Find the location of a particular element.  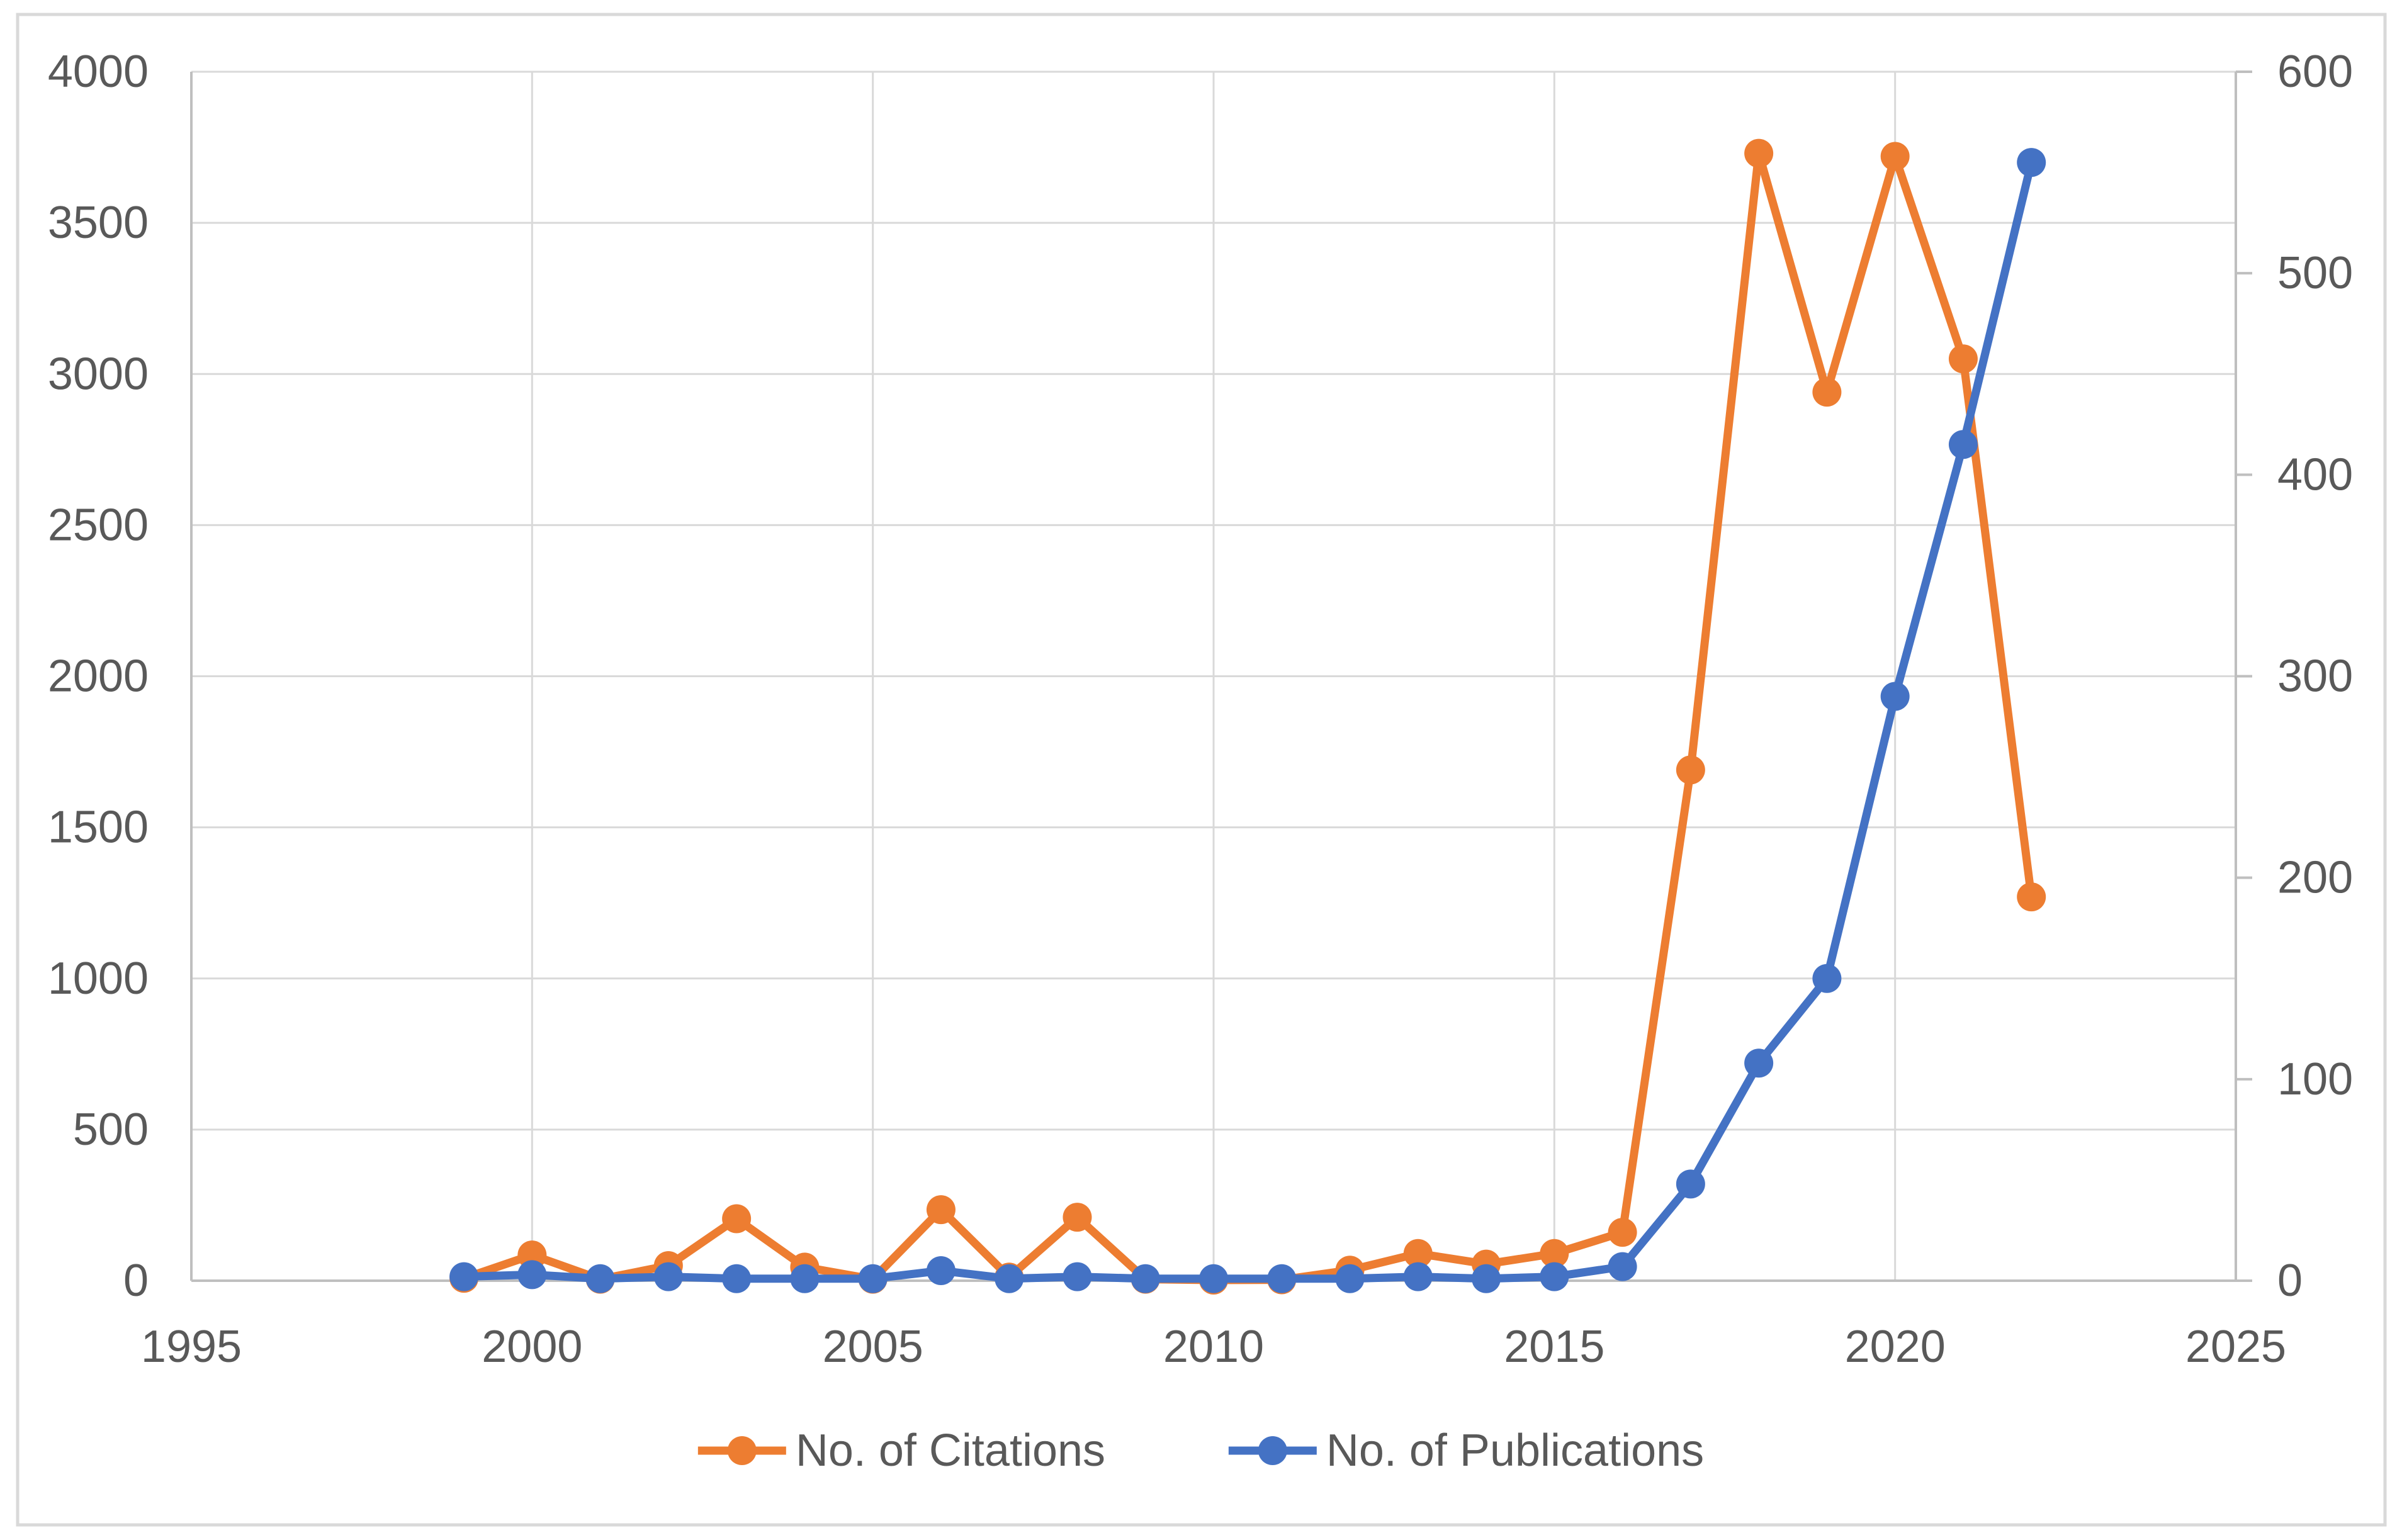

y-axis-left-tick-label: 2000 is located at coordinates (98, 676).